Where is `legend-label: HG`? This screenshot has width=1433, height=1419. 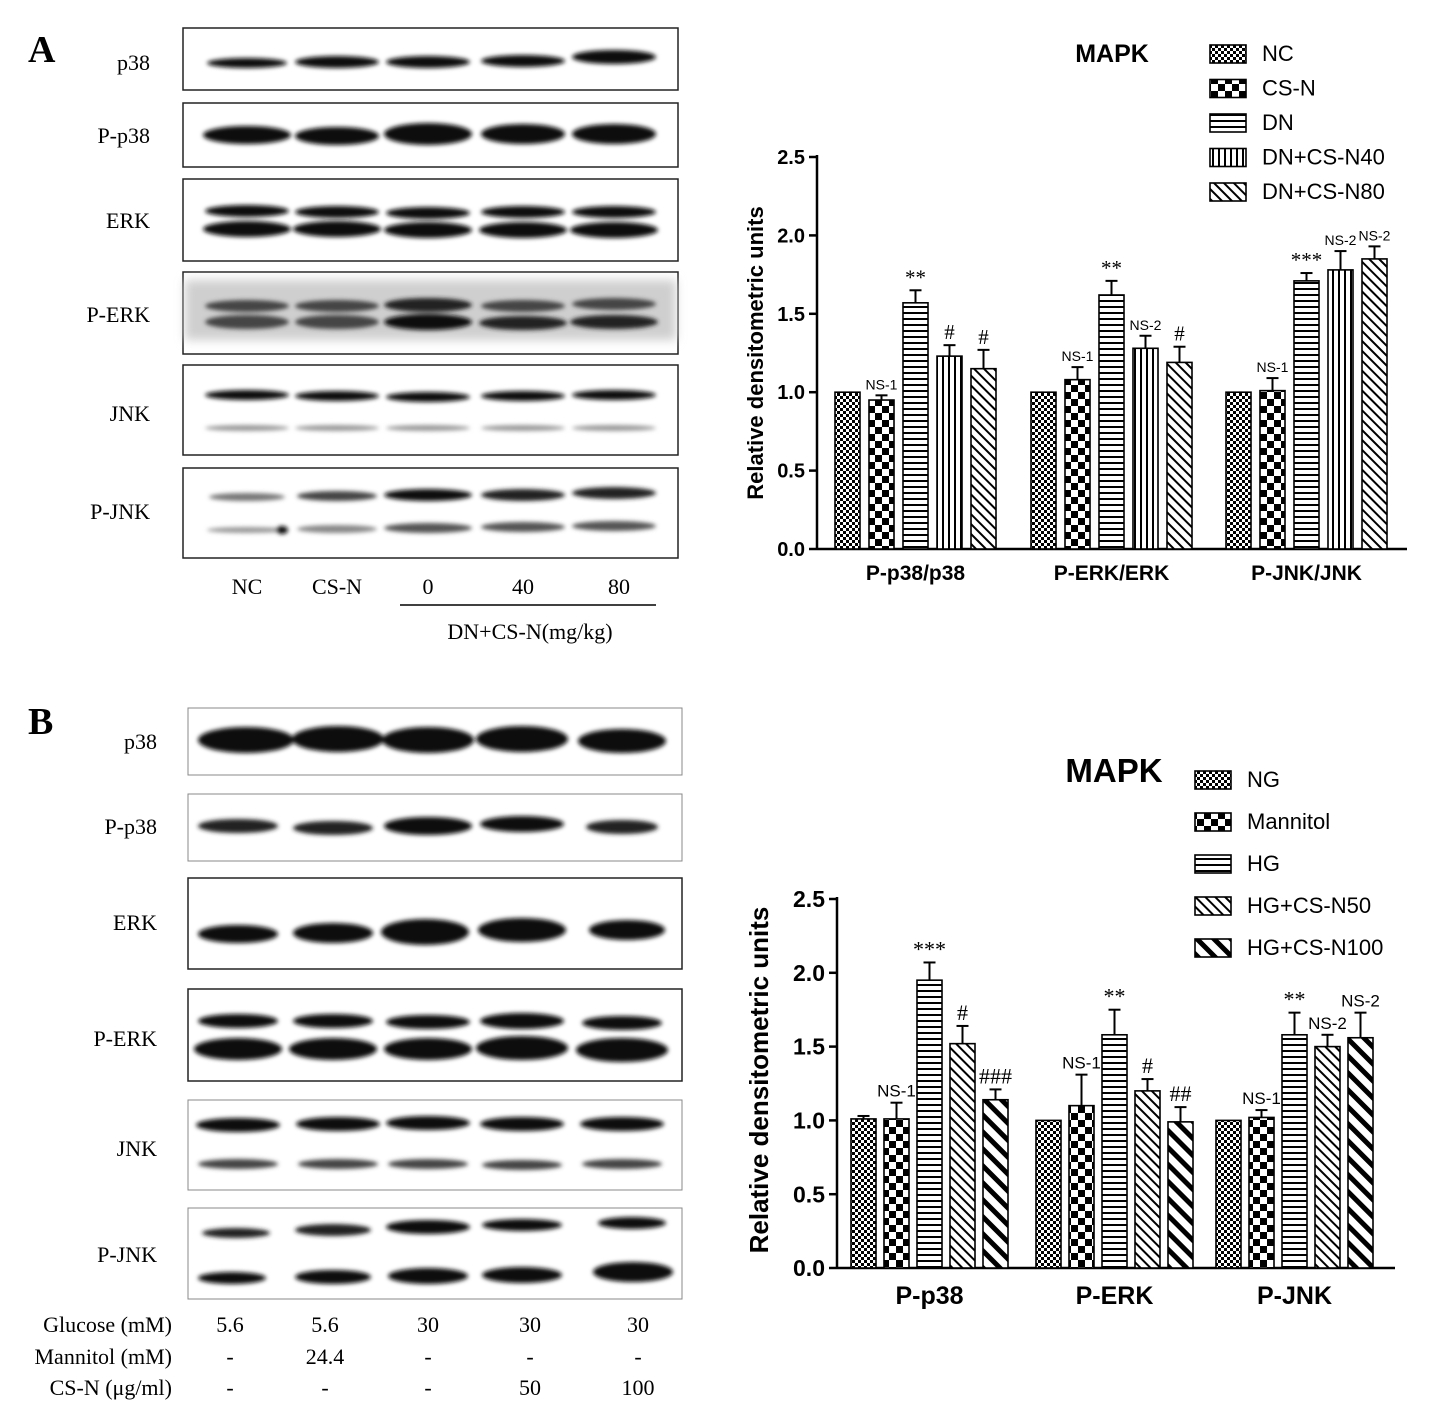
legend-label: HG is located at coordinates (1263, 863).